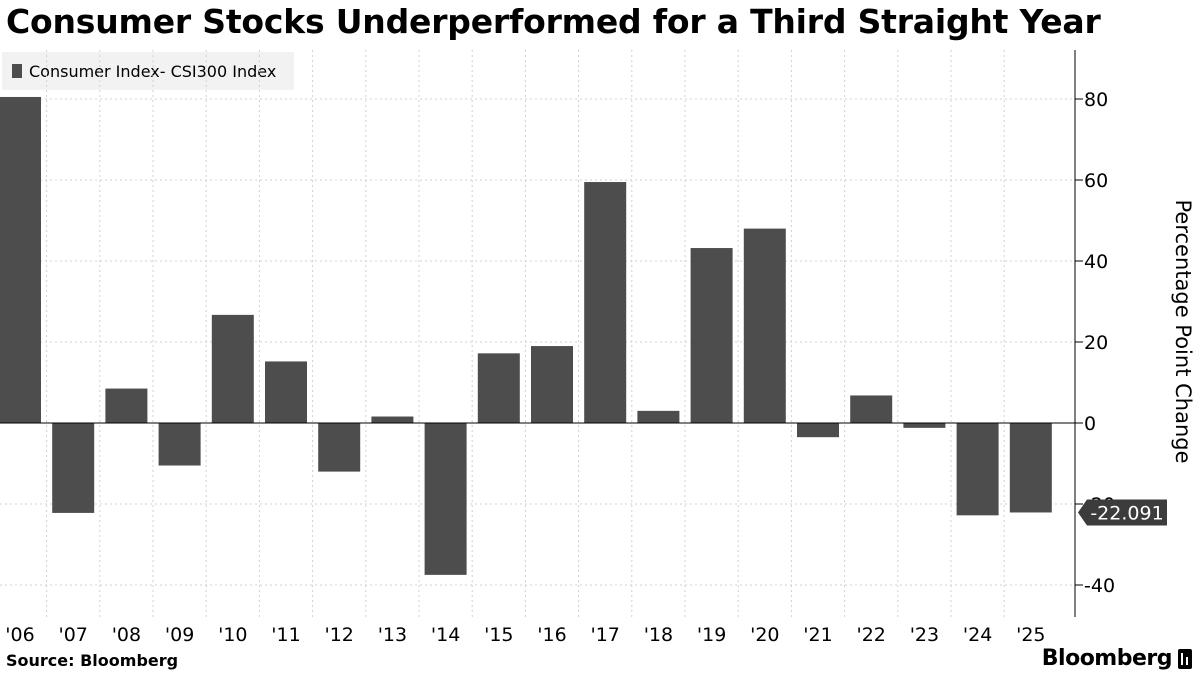 The width and height of the screenshot is (1200, 675). Describe the element at coordinates (1096, 343) in the screenshot. I see `y-tick-label: 20` at that location.